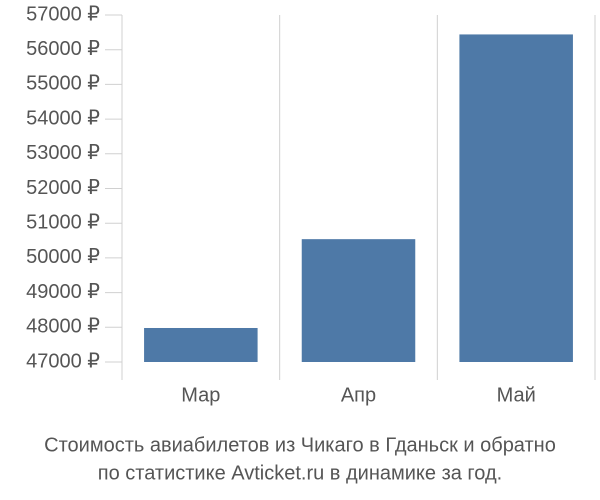 The width and height of the screenshot is (600, 500). Describe the element at coordinates (63, 49) in the screenshot. I see `y-tick-label: 56000 ₽` at that location.